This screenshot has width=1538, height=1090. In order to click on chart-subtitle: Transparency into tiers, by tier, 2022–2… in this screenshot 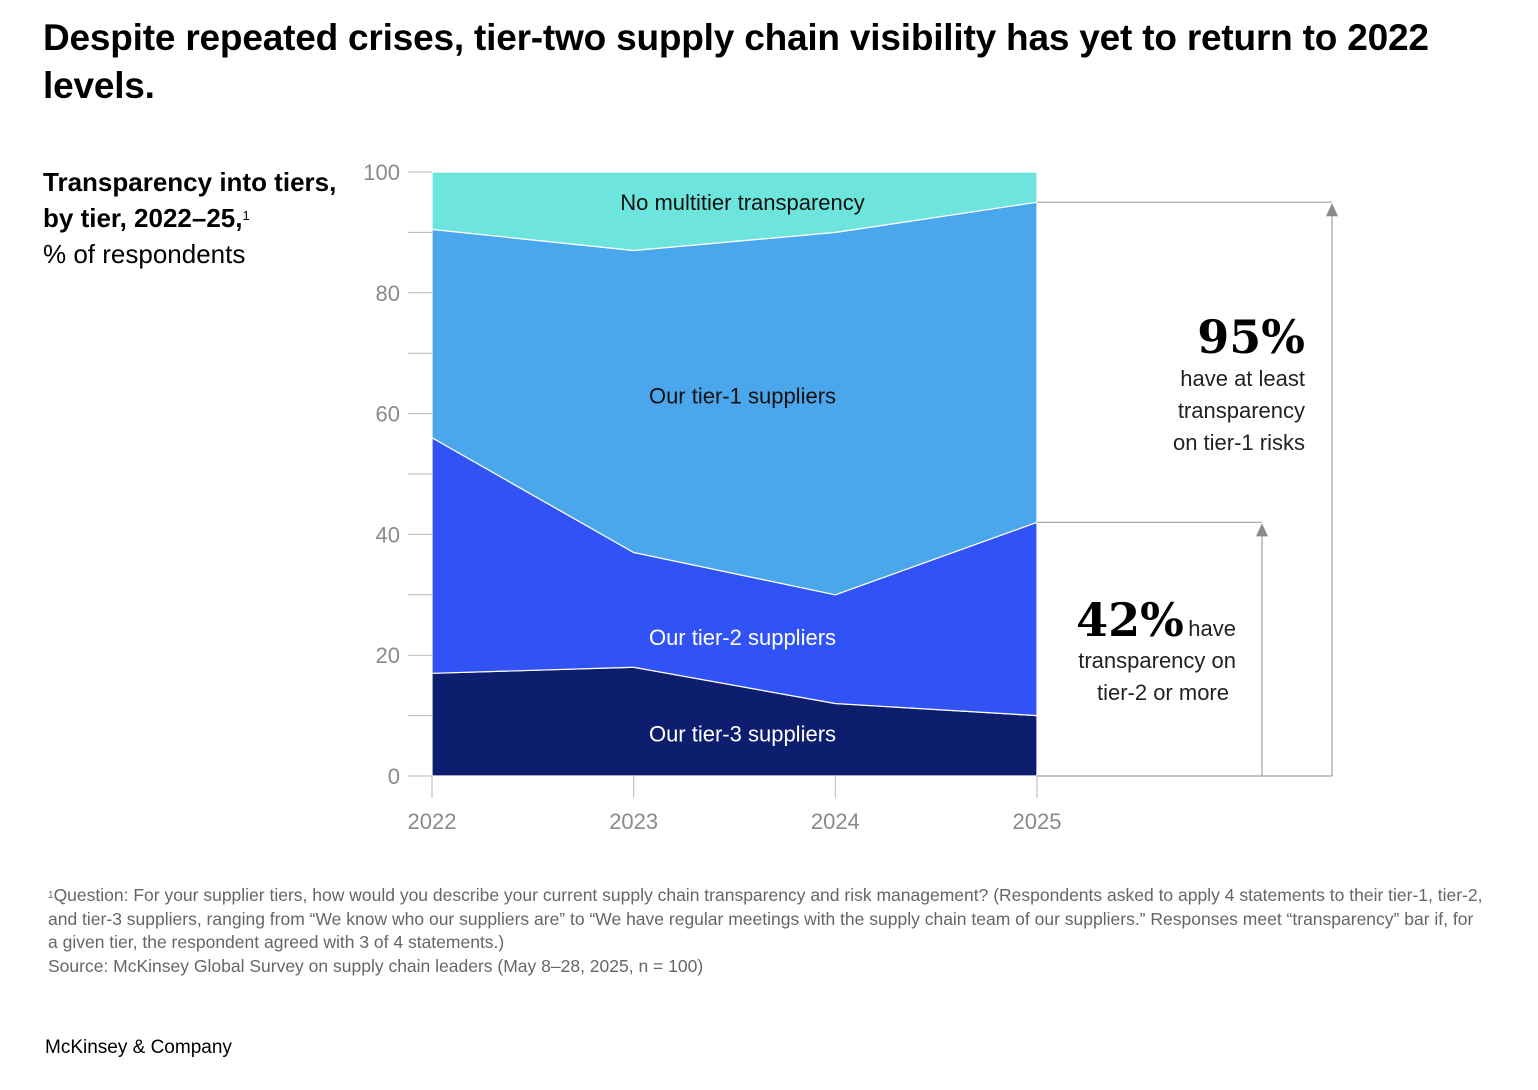, I will do `click(193, 218)`.